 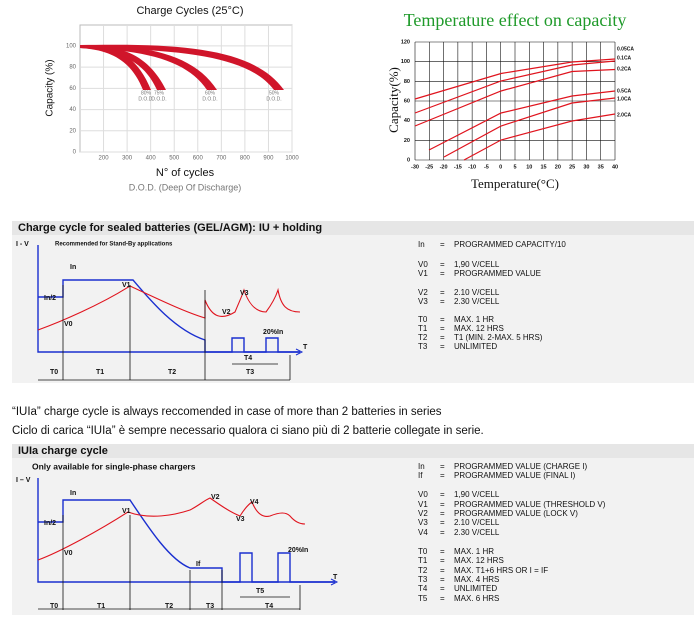 What do you see at coordinates (420, 475) in the screenshot?
I see `table-key: If` at bounding box center [420, 475].